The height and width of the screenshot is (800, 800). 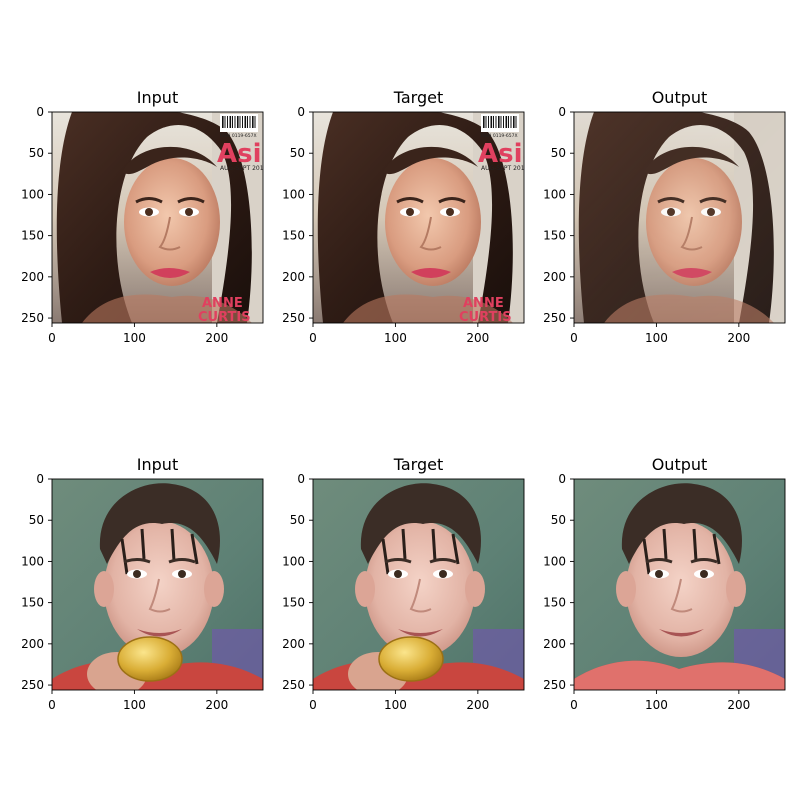 I want to click on panel-output-row-1: Output 0 100 200 0 50 100 150 200 250, so click(x=664, y=216).